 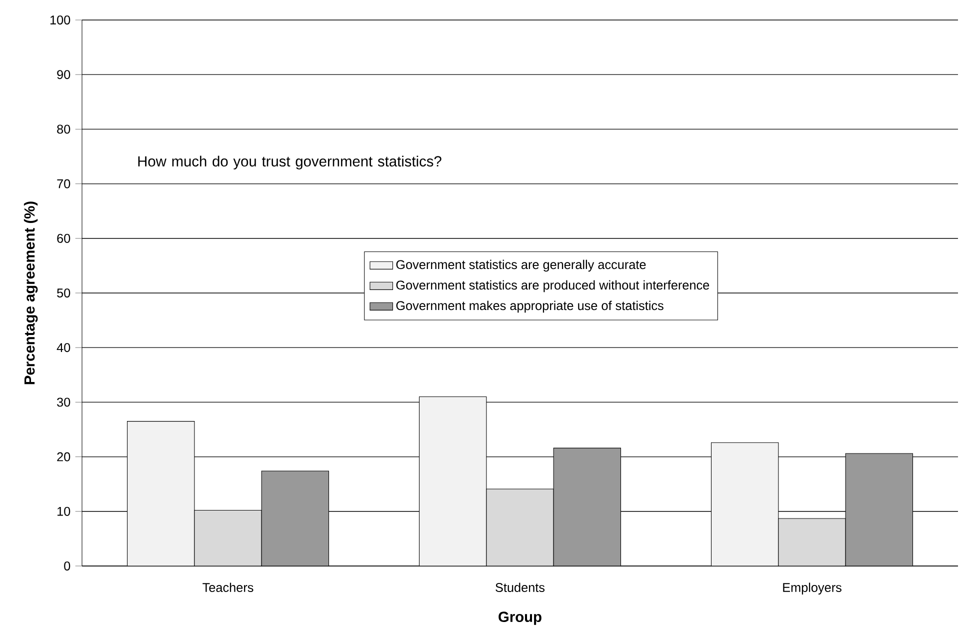 What do you see at coordinates (520, 587) in the screenshot?
I see `x-tick-label: Students` at bounding box center [520, 587].